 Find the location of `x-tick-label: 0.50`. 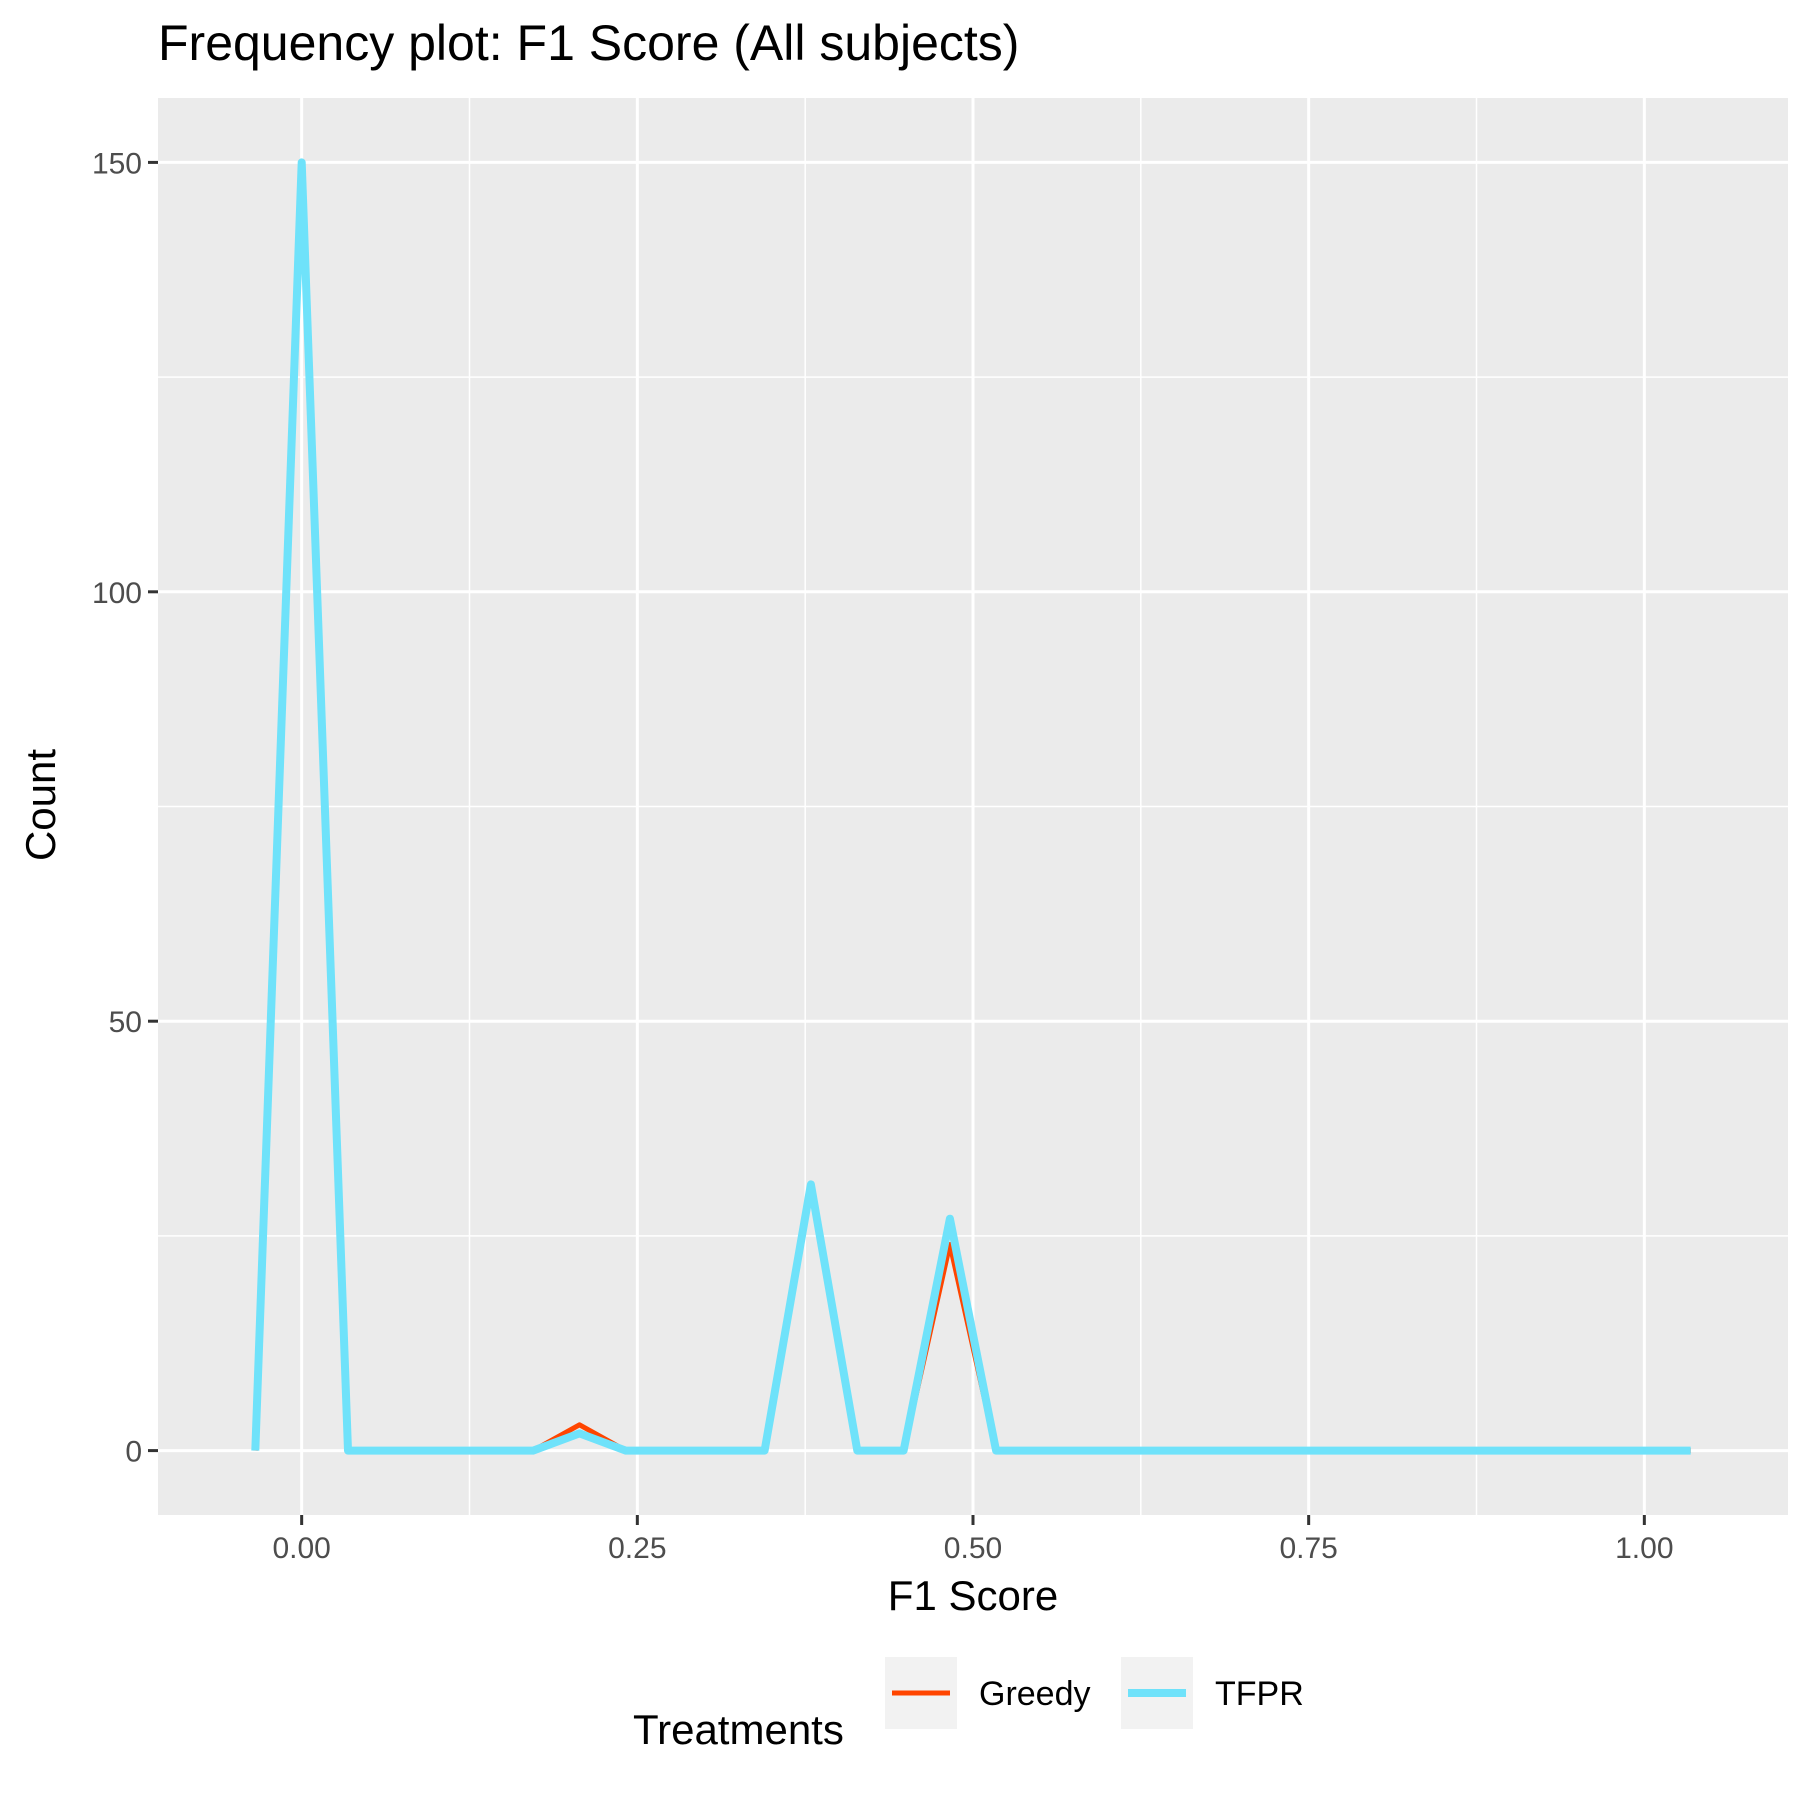

x-tick-label: 0.50 is located at coordinates (973, 1548).